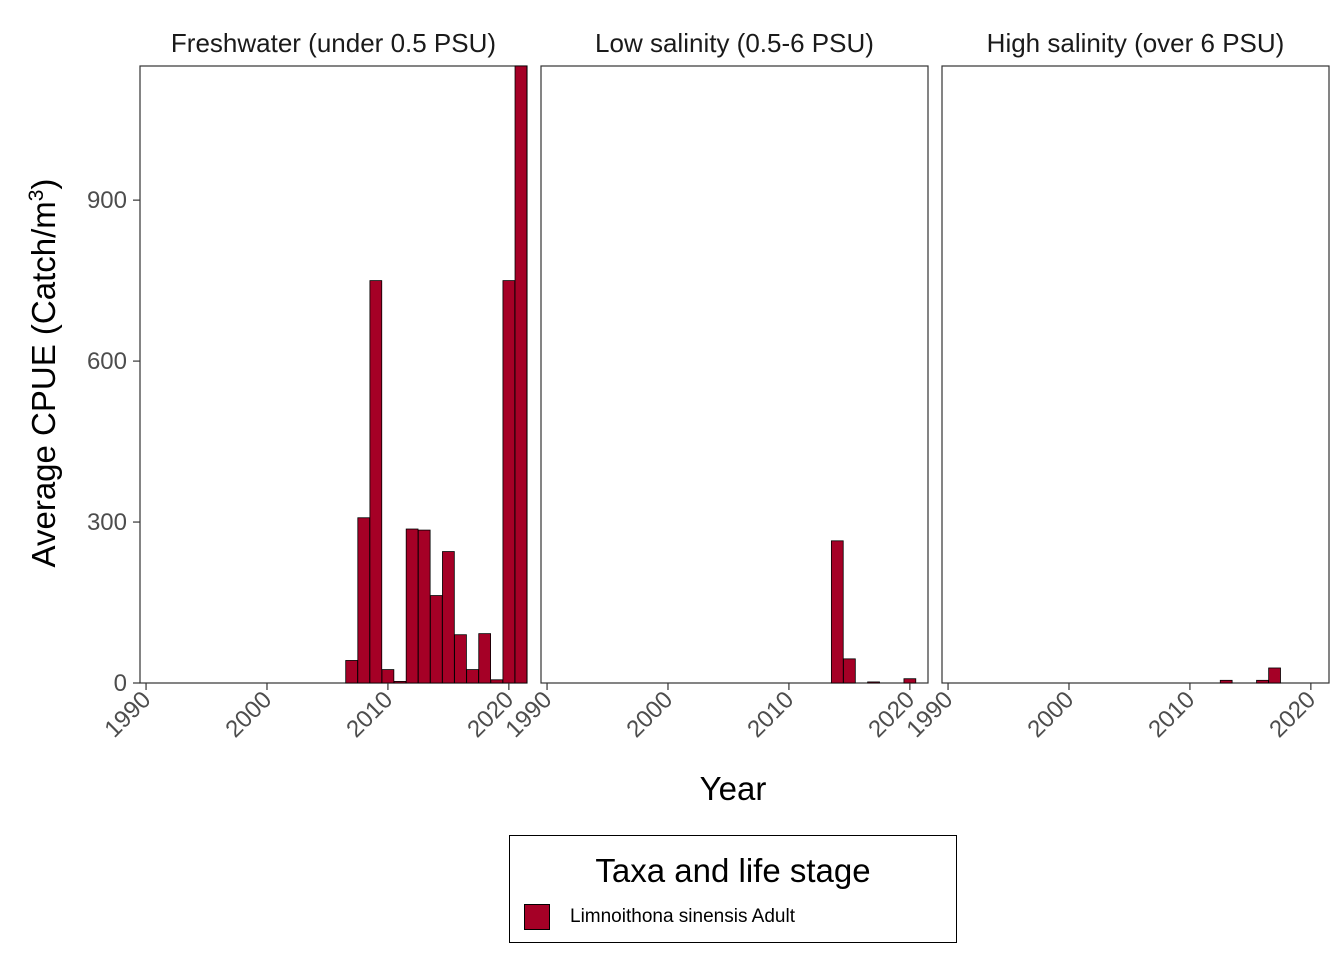  What do you see at coordinates (537, 917) in the screenshot?
I see `legend-swatch` at bounding box center [537, 917].